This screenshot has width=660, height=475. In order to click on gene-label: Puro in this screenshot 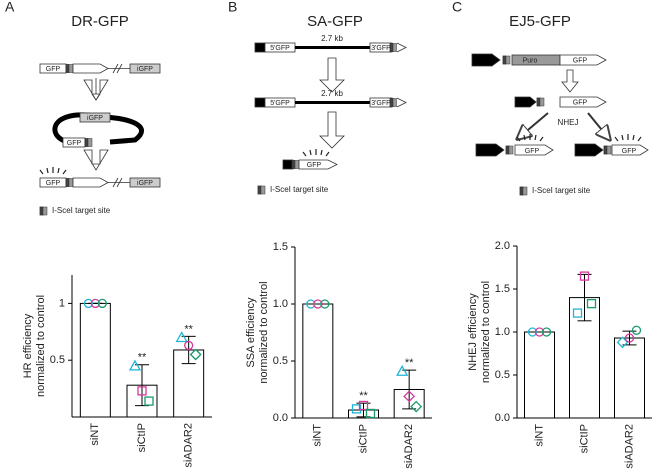, I will do `click(530, 60)`.